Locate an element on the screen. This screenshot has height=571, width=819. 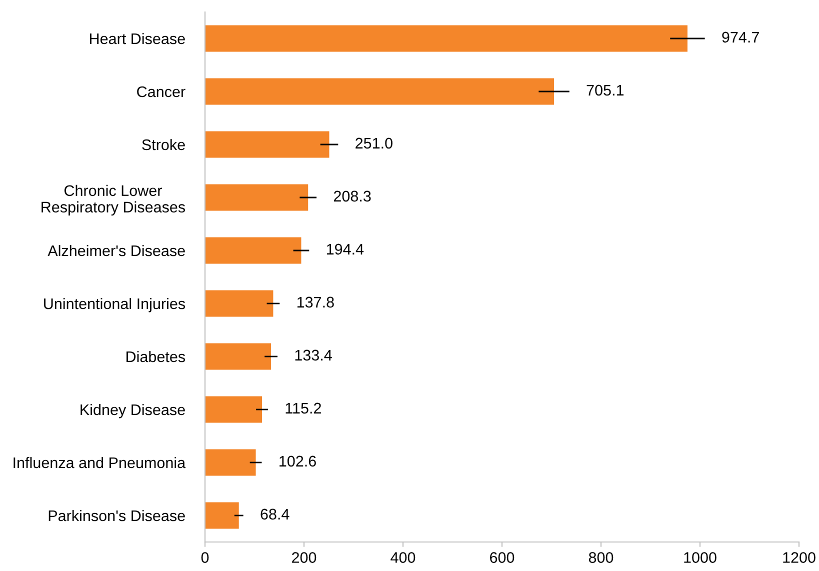
x-tick-label: 200 is located at coordinates (304, 557).